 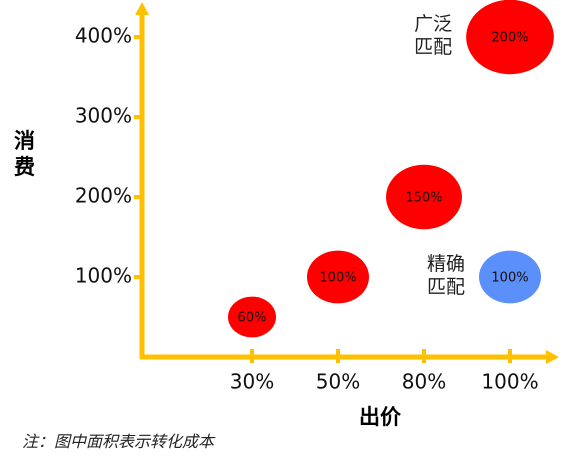 What do you see at coordinates (103, 116) in the screenshot?
I see `y-tick-label: 300%` at bounding box center [103, 116].